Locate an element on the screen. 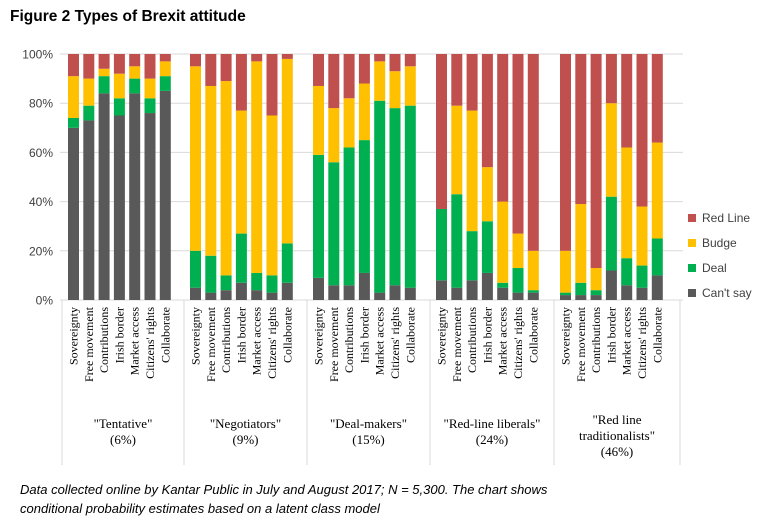 The image size is (768, 530). category-label: Irish border is located at coordinates (611, 335).